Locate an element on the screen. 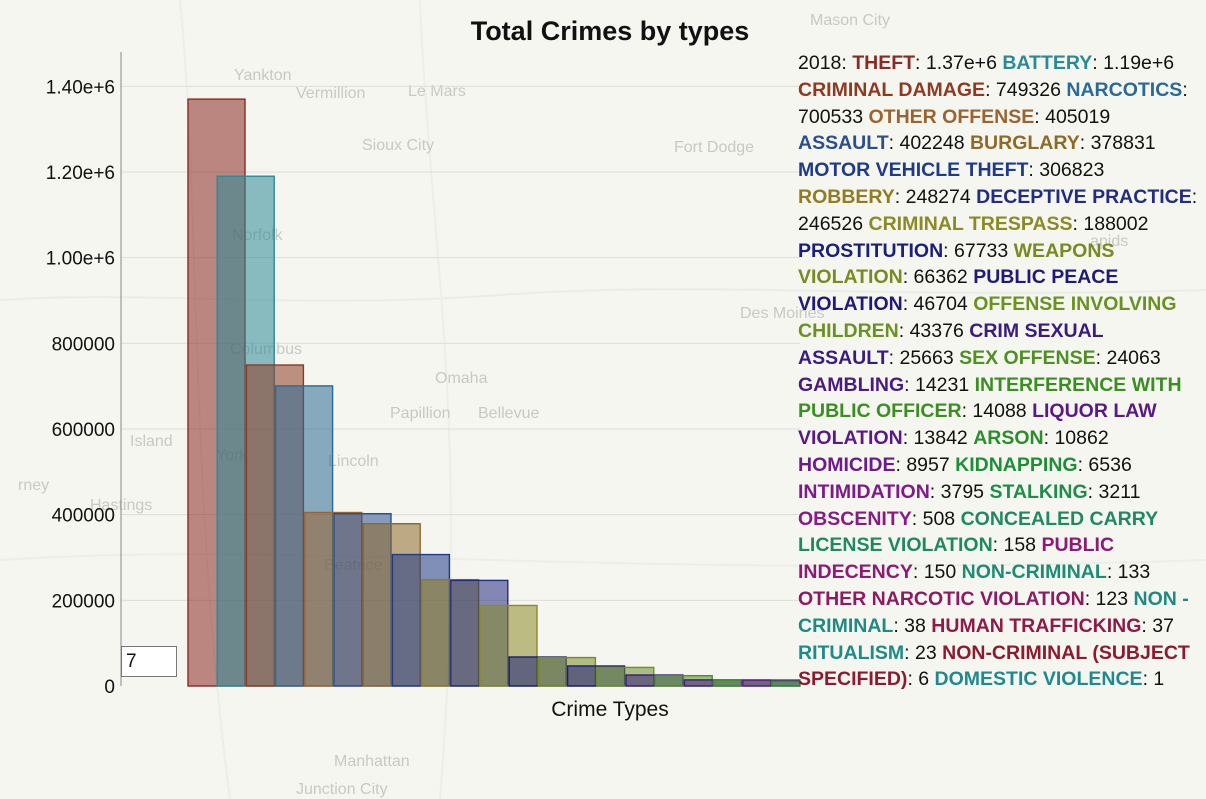  legend-entry: THEFT: 1.37e+6 is located at coordinates (924, 63).